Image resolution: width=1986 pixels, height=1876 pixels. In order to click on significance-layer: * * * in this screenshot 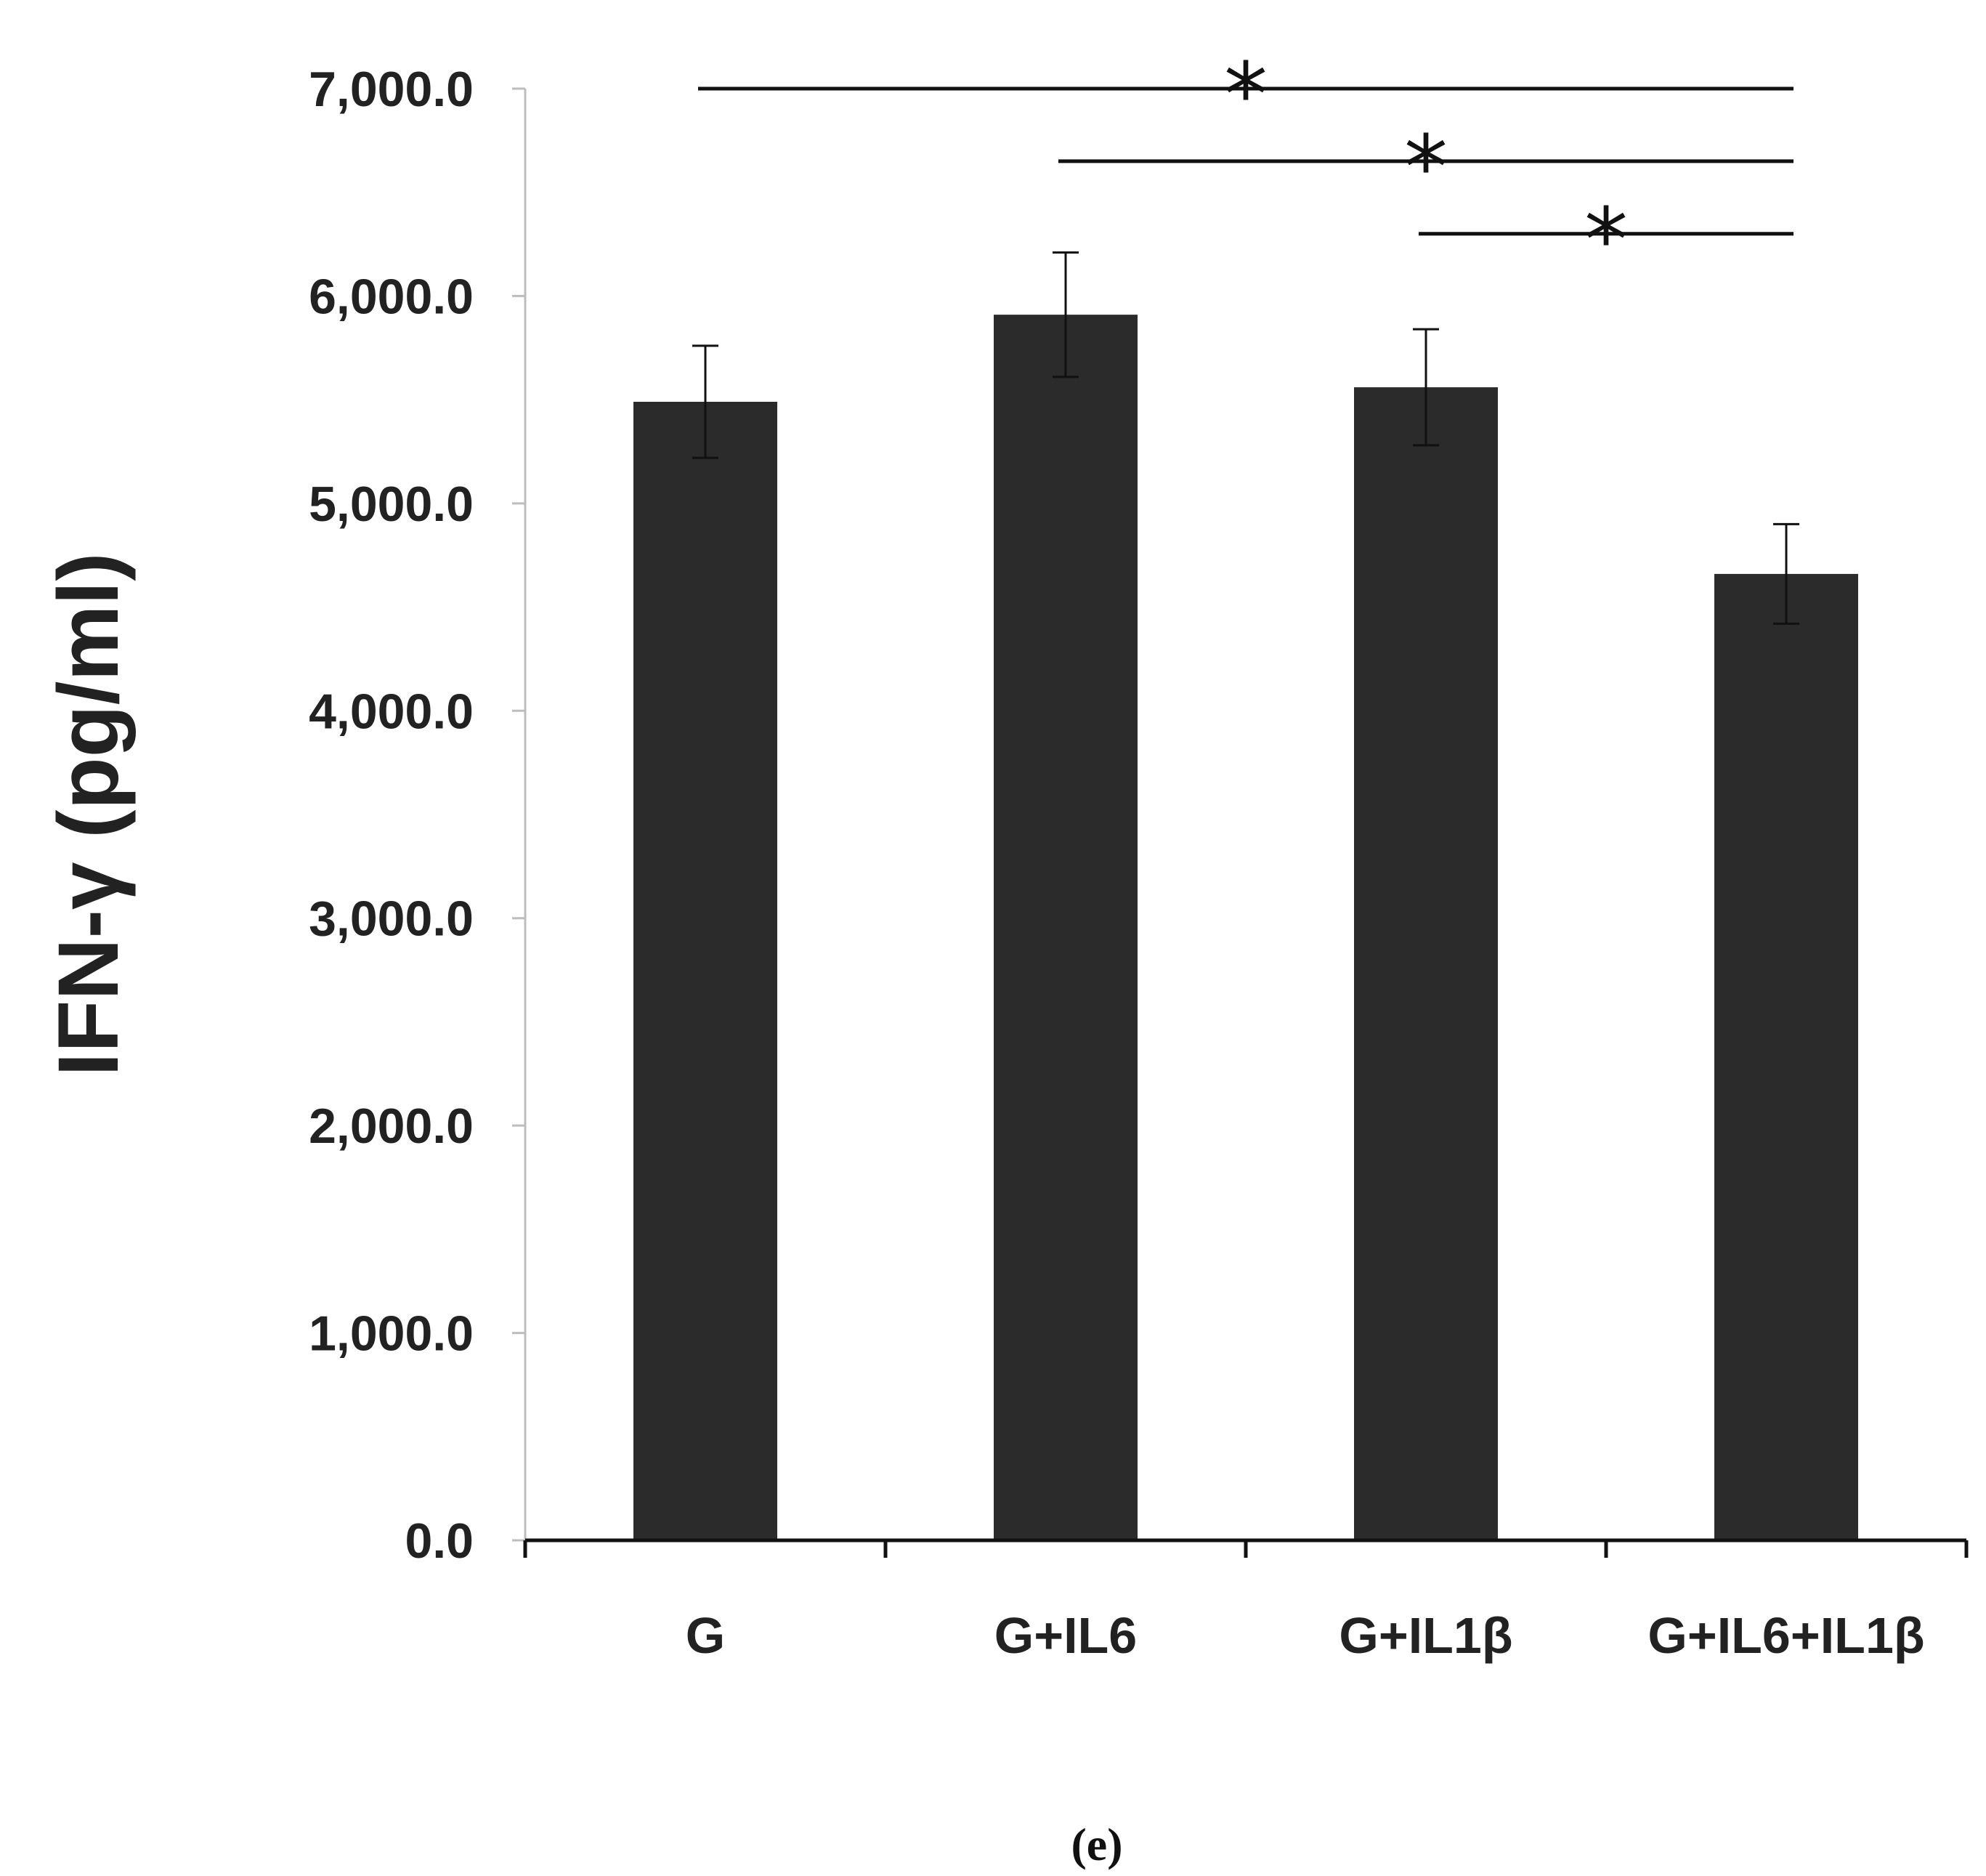, I will do `click(1246, 168)`.